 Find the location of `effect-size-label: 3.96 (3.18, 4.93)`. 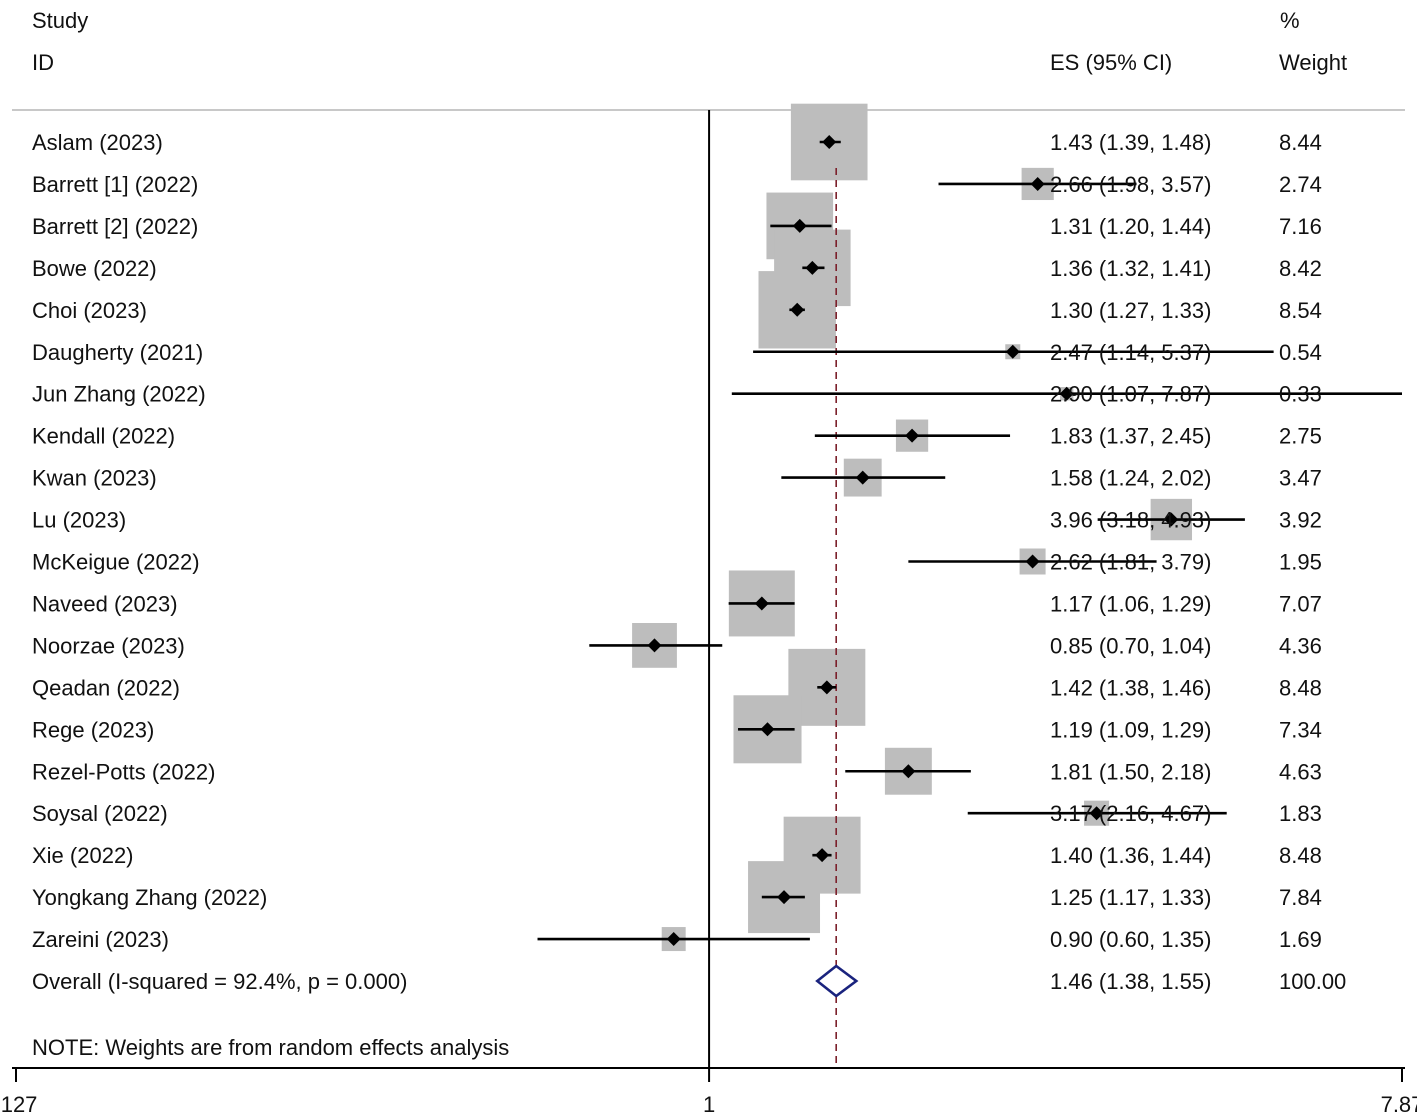

effect-size-label: 3.96 (3.18, 4.93) is located at coordinates (1130, 520).